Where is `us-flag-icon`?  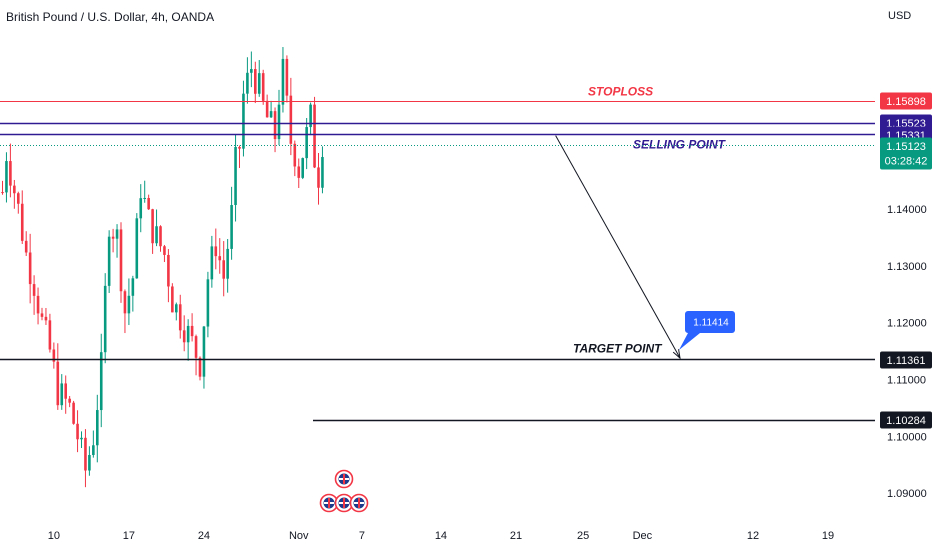
us-flag-icon is located at coordinates (359, 503).